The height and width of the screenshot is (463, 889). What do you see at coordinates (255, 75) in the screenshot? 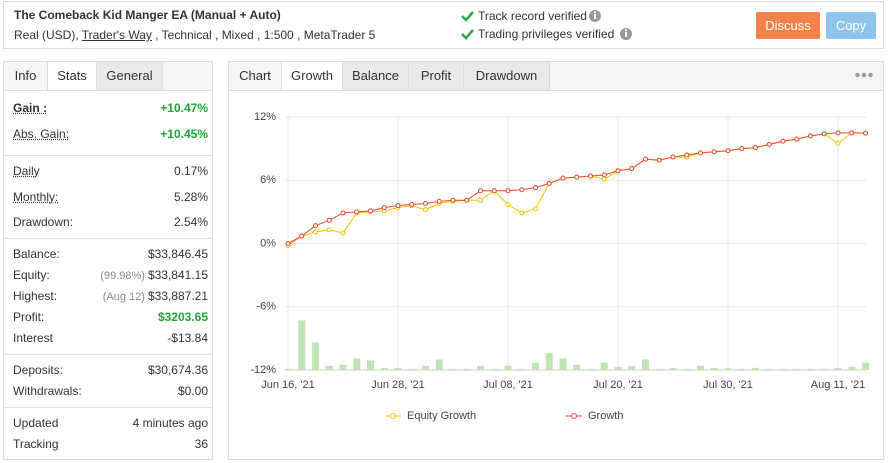
I see `tab: Chart` at bounding box center [255, 75].